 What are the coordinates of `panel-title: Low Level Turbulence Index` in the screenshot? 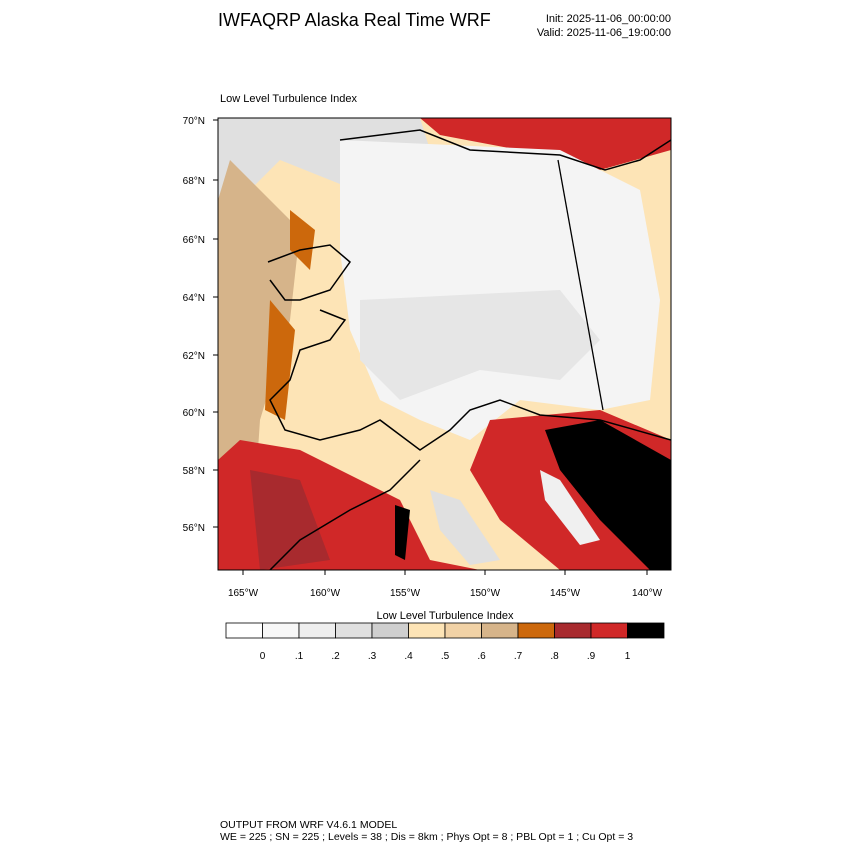 It's located at (288, 99).